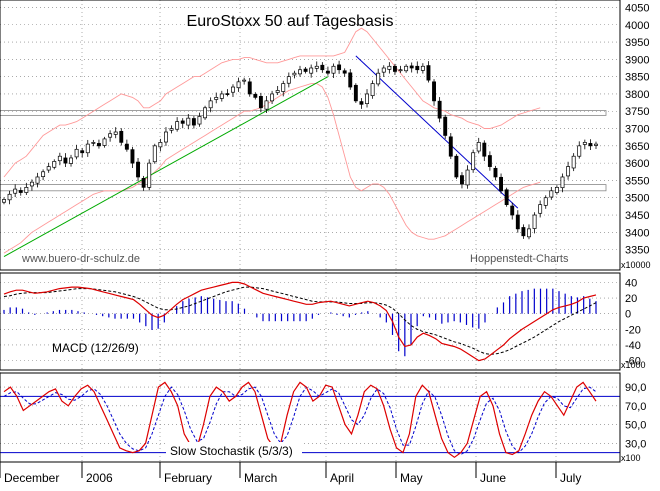 The height and width of the screenshot is (491, 660). Describe the element at coordinates (570, 478) in the screenshot. I see `x-tick-label: July` at that location.